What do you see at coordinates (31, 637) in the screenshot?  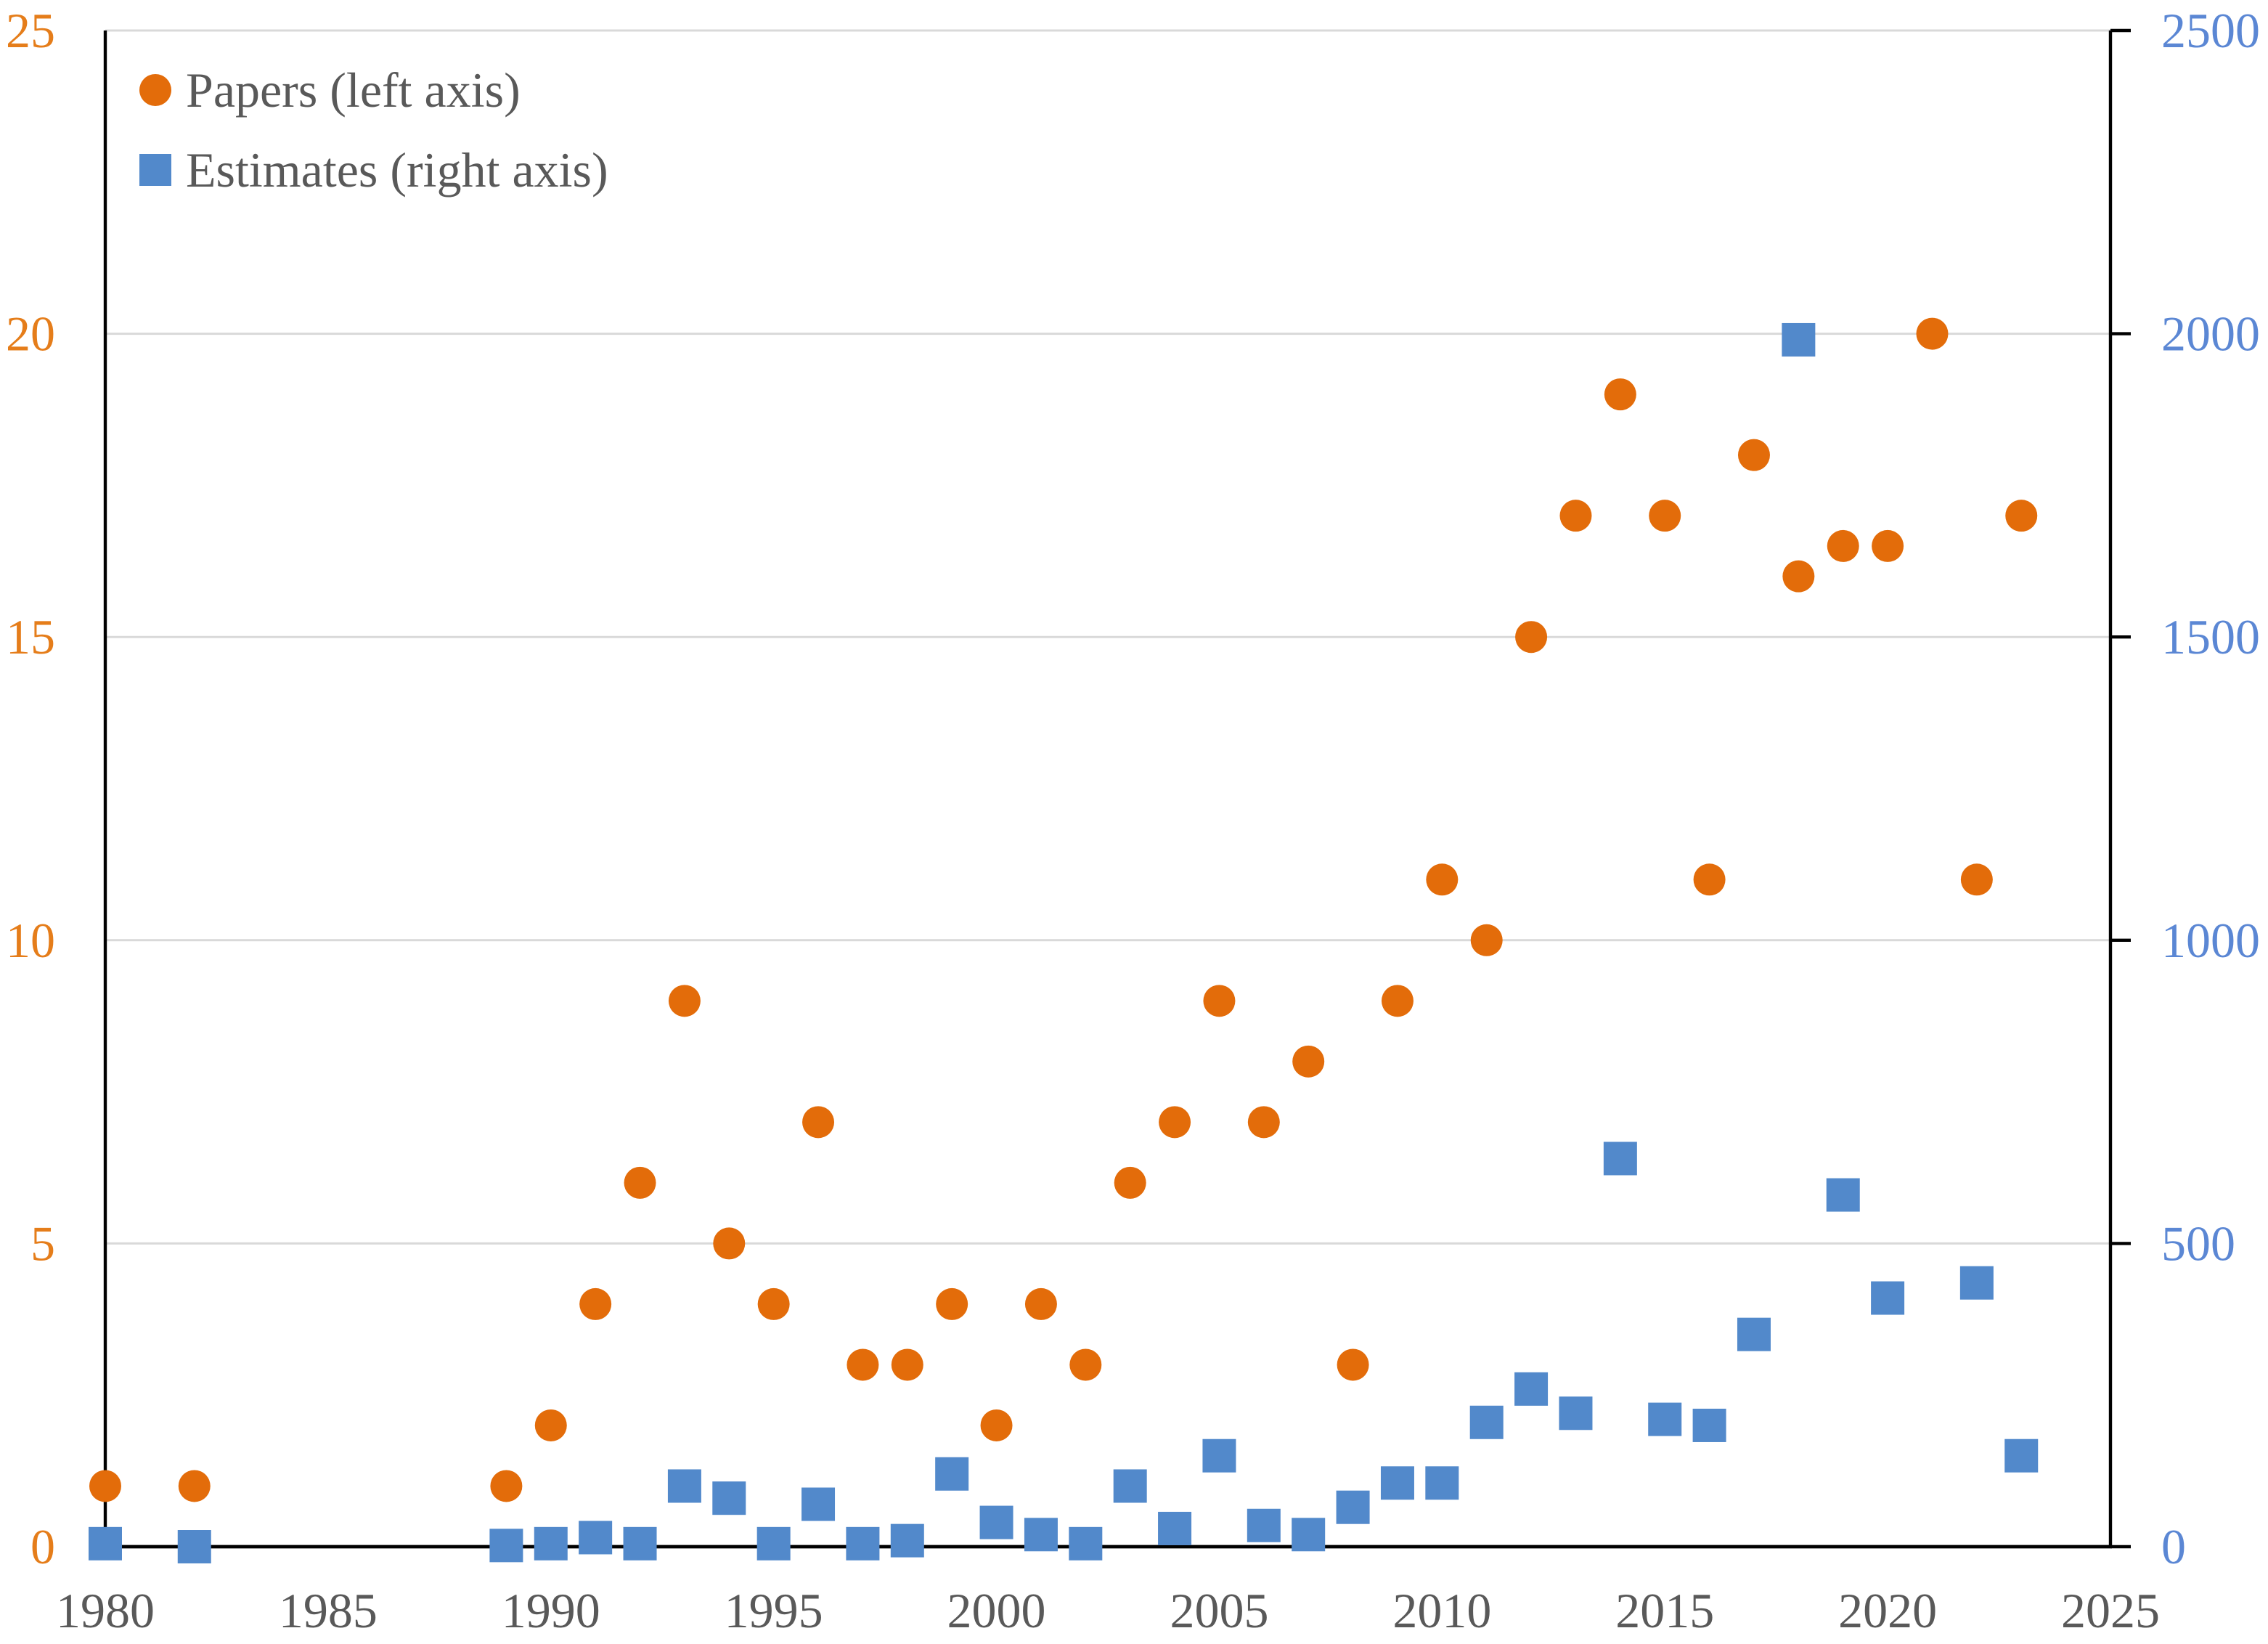 I see `left-axis-tick-label: 15` at bounding box center [31, 637].